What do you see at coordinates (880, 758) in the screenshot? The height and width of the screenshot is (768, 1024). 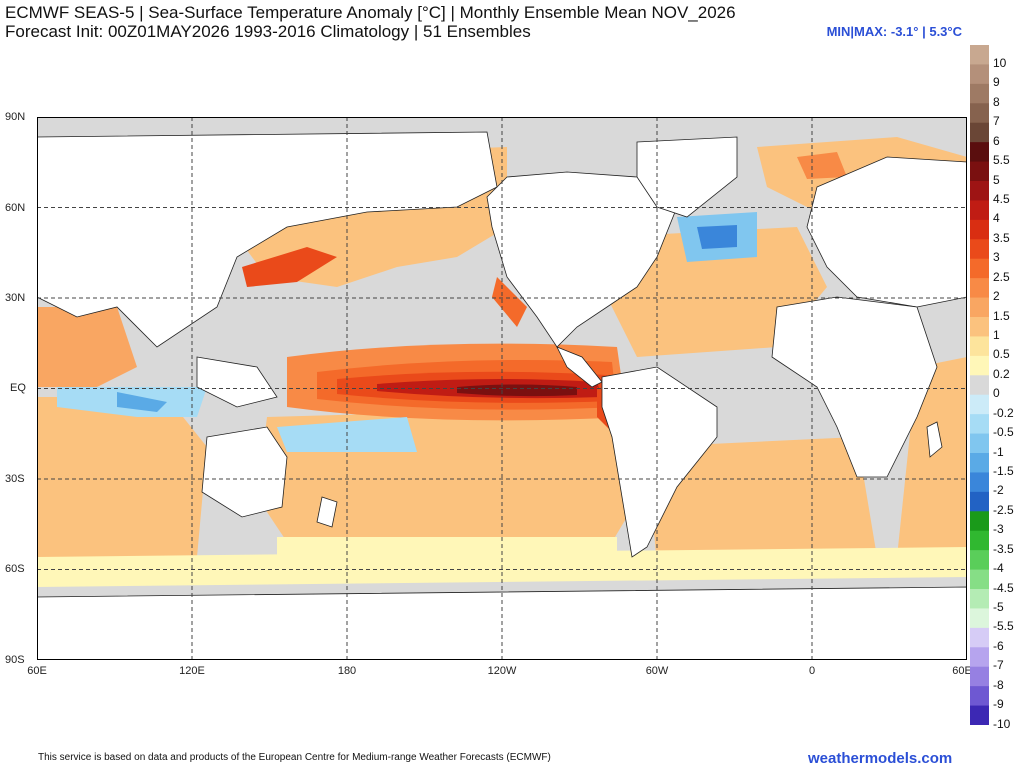 I see `brand-link: weathermodels.com` at bounding box center [880, 758].